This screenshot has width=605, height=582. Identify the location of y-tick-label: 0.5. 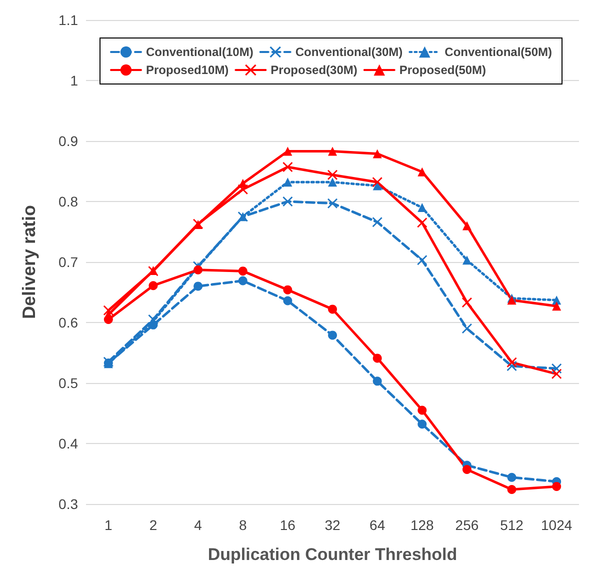
(68, 383).